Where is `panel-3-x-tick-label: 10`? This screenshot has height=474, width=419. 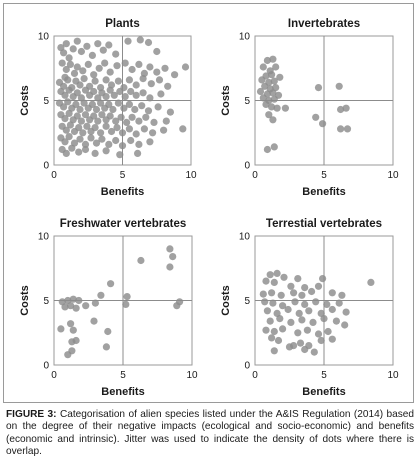 panel-3-x-tick-label: 10 is located at coordinates (192, 375).